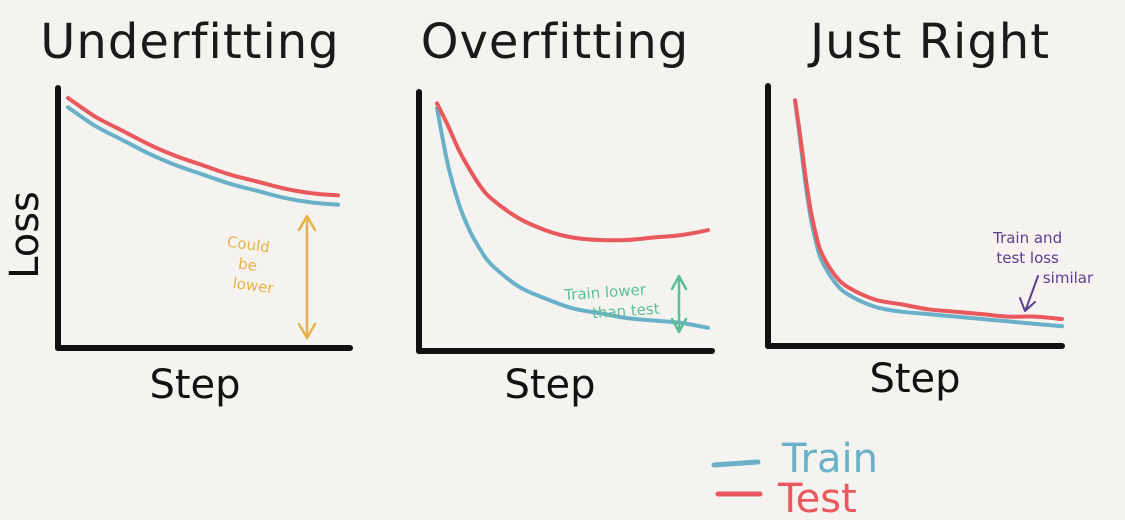 The image size is (1125, 520). I want to click on annotation-train-test-similar: Train and test loss similar, so click(1043, 270).